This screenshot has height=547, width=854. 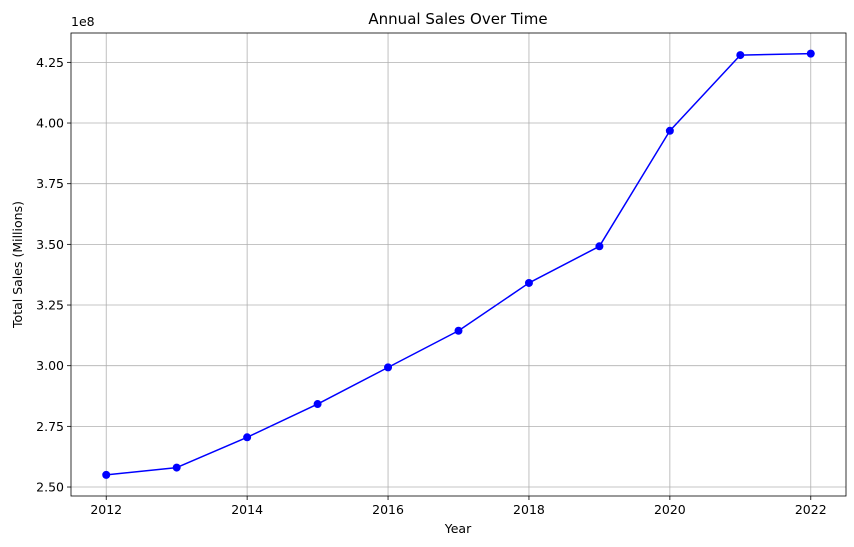 I want to click on data-point-2018, so click(x=528, y=282).